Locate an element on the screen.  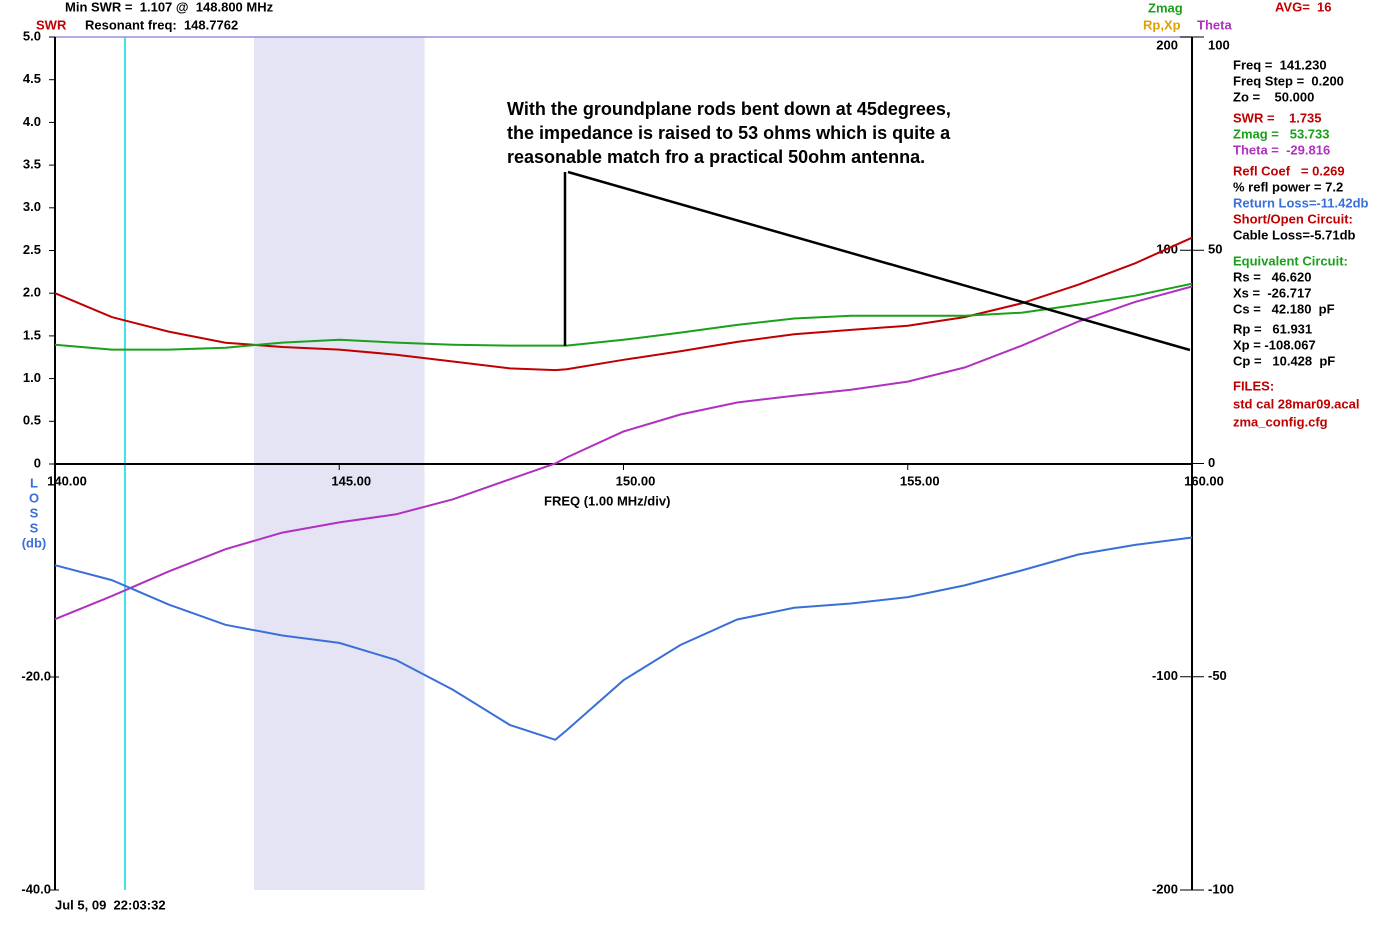
axis-label: SWR is located at coordinates (51, 24).